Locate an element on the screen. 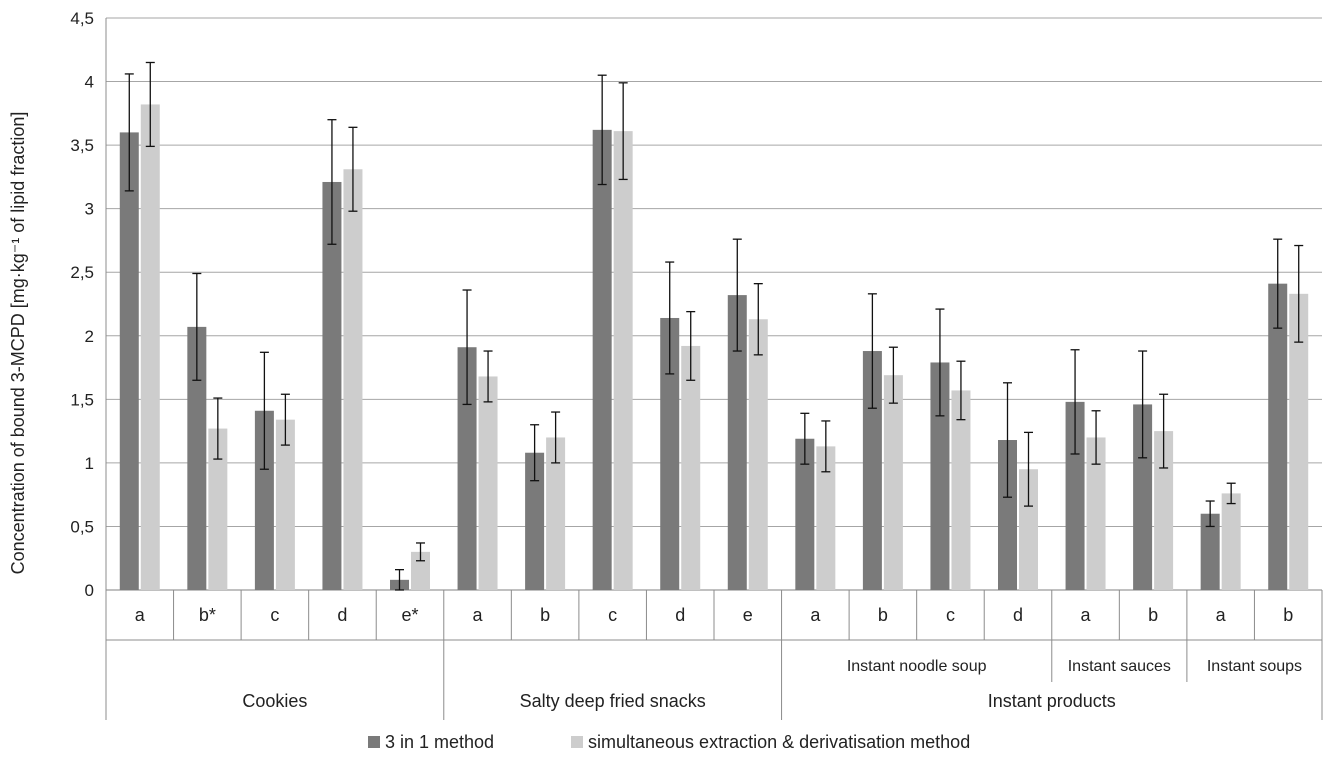  legend-label-3-in-1: 3 in 1 method is located at coordinates (439, 742).